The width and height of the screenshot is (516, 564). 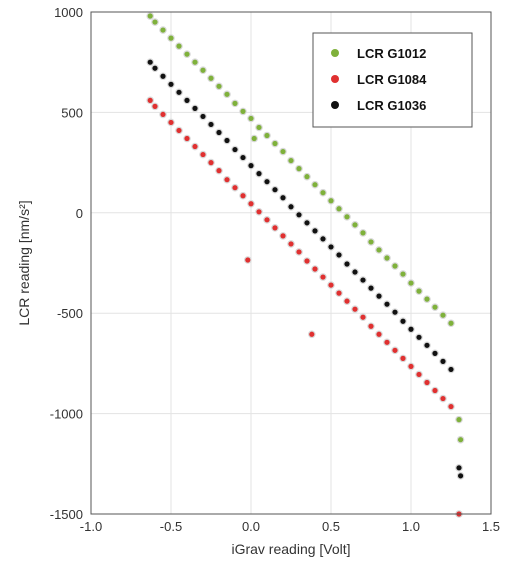 What do you see at coordinates (411, 526) in the screenshot?
I see `x-tick-label: 1.0` at bounding box center [411, 526].